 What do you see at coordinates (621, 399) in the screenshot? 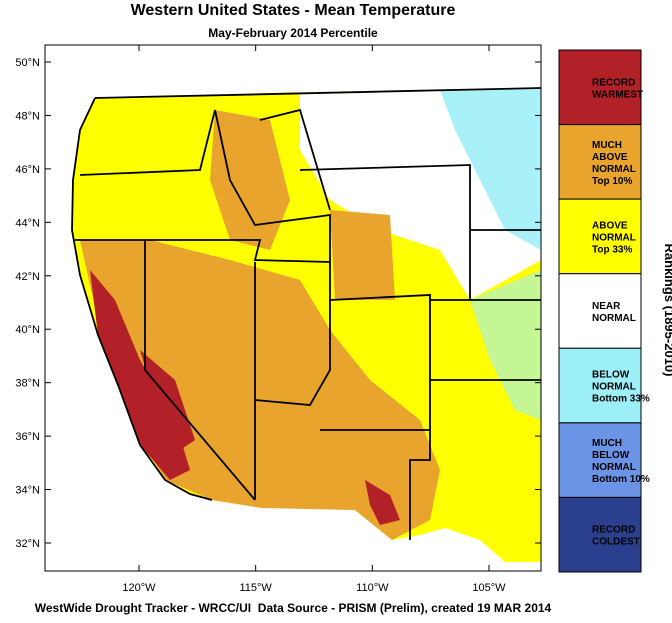
I see `legend-label: Bottom 33%` at bounding box center [621, 399].